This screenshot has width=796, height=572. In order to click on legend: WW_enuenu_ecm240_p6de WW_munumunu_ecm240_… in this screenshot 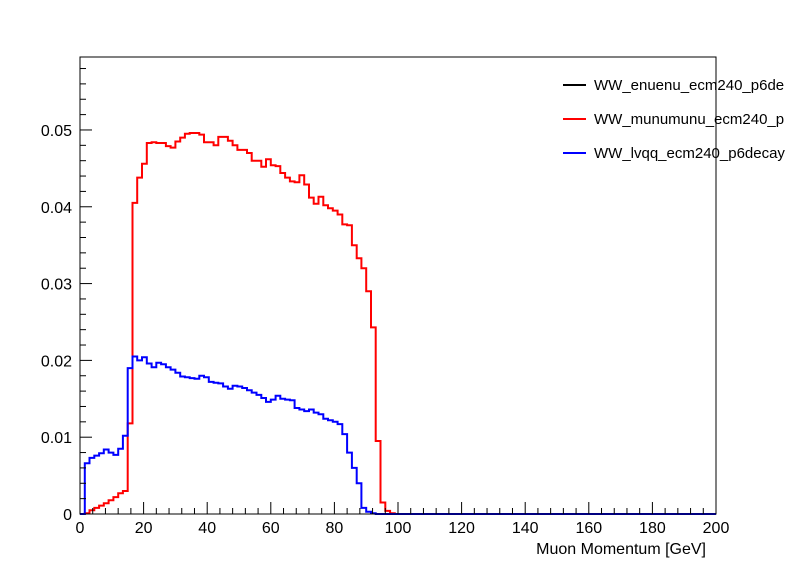, I will do `click(674, 119)`.